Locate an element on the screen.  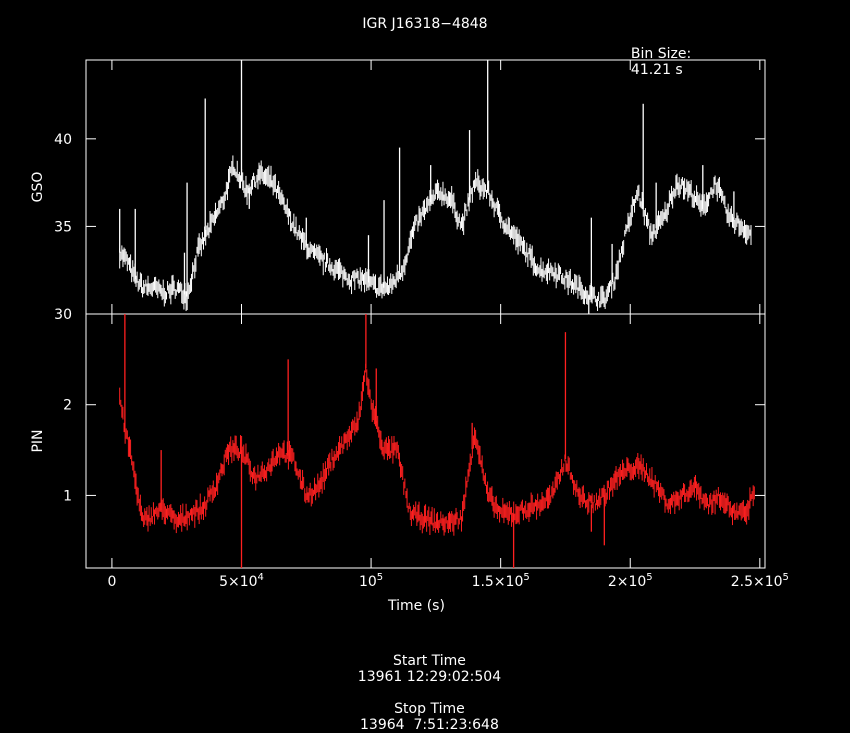
stop-time-label: Stop Time is located at coordinates (429, 709).